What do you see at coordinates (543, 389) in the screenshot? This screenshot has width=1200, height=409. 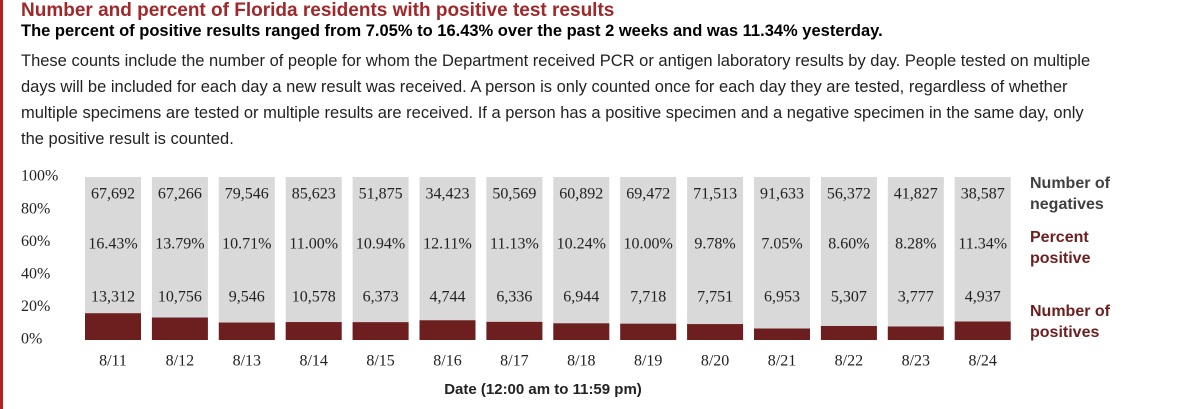 I see `x-axis-title: Date (12:00 am to 11:59 pm)` at bounding box center [543, 389].